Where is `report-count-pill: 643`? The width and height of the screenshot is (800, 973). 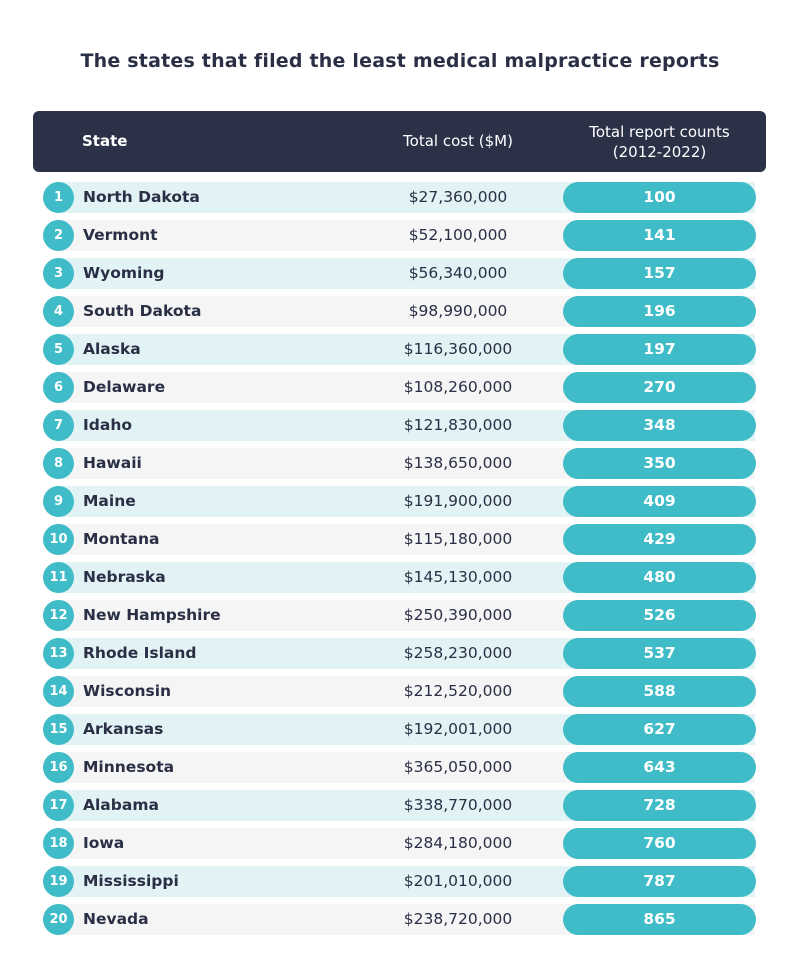 report-count-pill: 643 is located at coordinates (659, 767).